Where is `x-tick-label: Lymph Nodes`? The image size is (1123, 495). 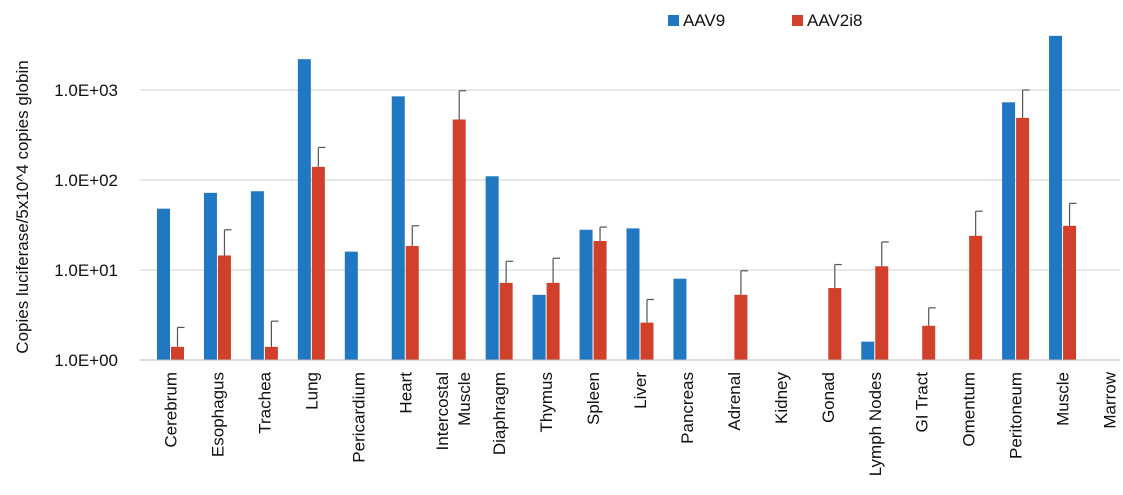 x-tick-label: Lymph Nodes is located at coordinates (875, 424).